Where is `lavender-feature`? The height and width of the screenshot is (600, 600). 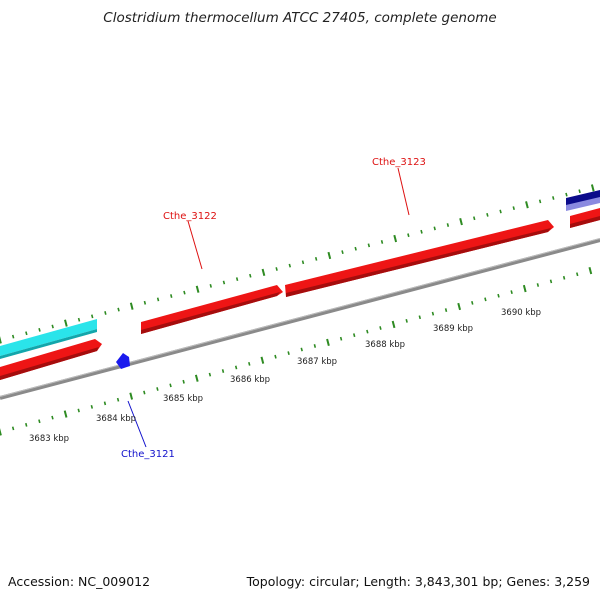 lavender-feature is located at coordinates (583, 204).